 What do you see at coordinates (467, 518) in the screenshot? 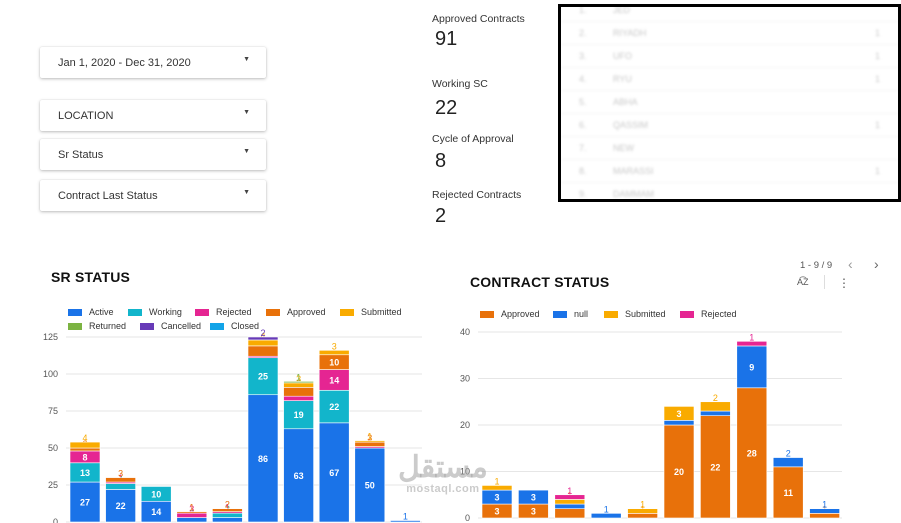
I see `y-tick-label: 0` at bounding box center [467, 518].